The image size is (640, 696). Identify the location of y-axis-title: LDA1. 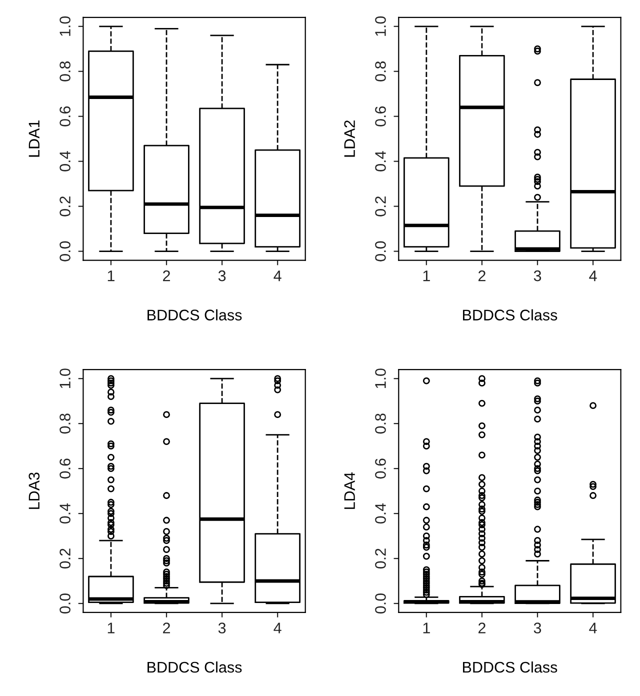
(34, 138).